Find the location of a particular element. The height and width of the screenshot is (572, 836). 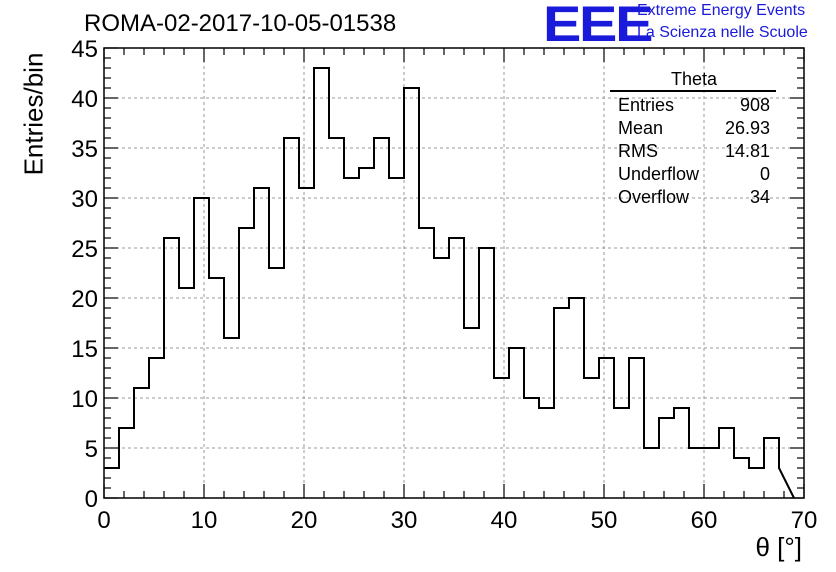

chart-title: ROMA-02-2017-10-05-01538 is located at coordinates (240, 23).